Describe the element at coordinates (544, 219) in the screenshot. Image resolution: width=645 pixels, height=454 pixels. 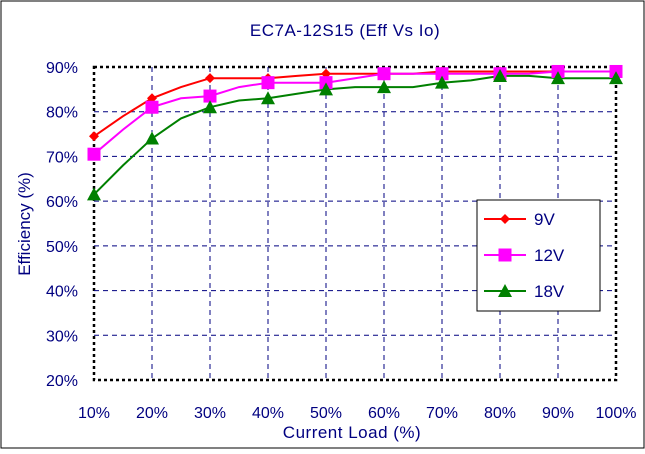
I see `legend-label: 9V` at that location.